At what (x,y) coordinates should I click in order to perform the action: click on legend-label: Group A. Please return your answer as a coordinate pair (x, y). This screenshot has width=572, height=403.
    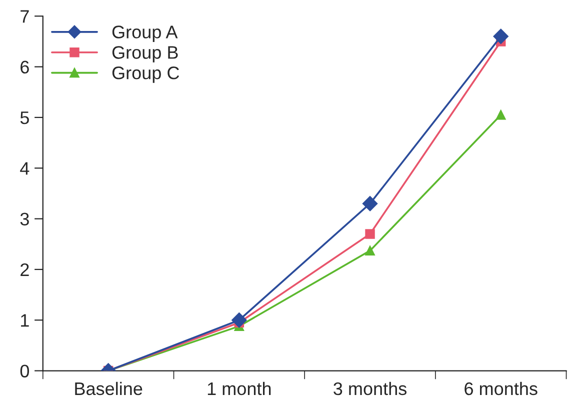
    Looking at the image, I should click on (145, 34).